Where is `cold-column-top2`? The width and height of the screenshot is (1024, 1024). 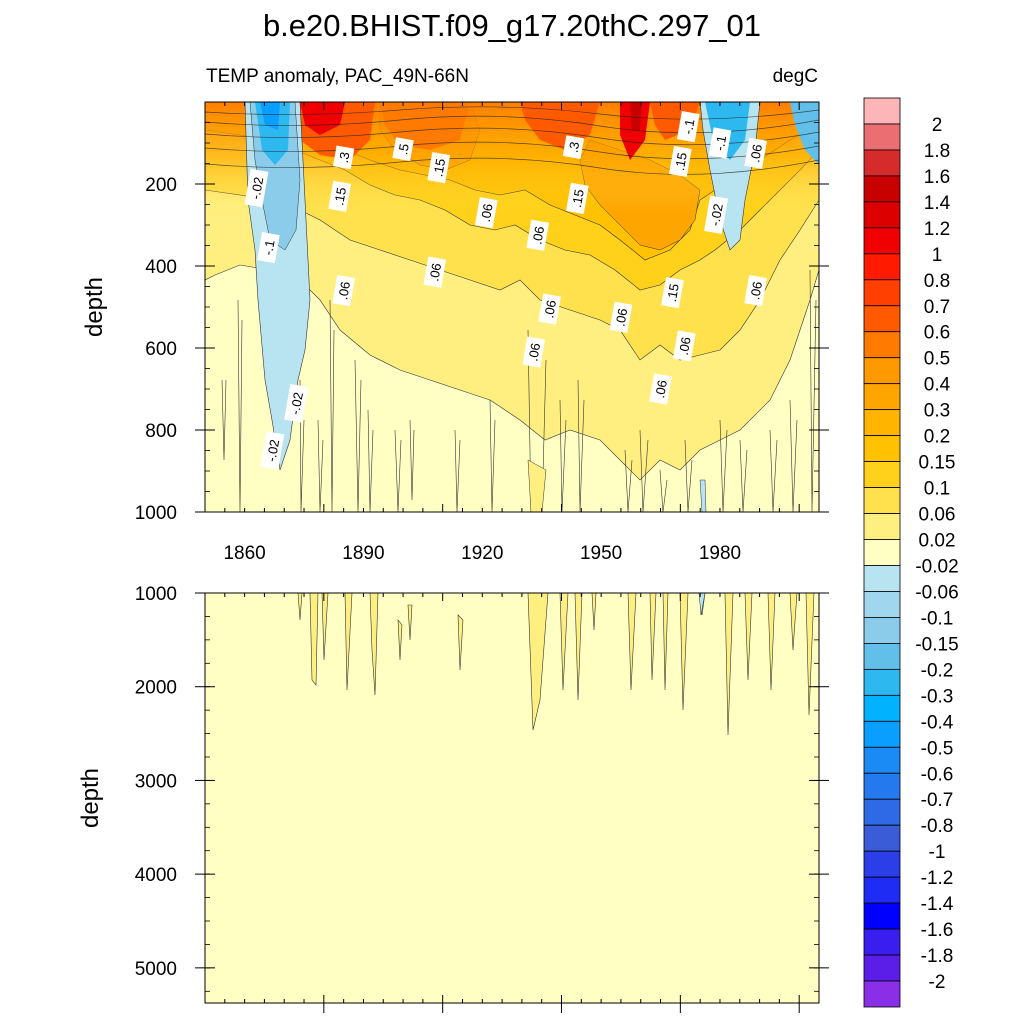
cold-column-top2 is located at coordinates (270, 116).